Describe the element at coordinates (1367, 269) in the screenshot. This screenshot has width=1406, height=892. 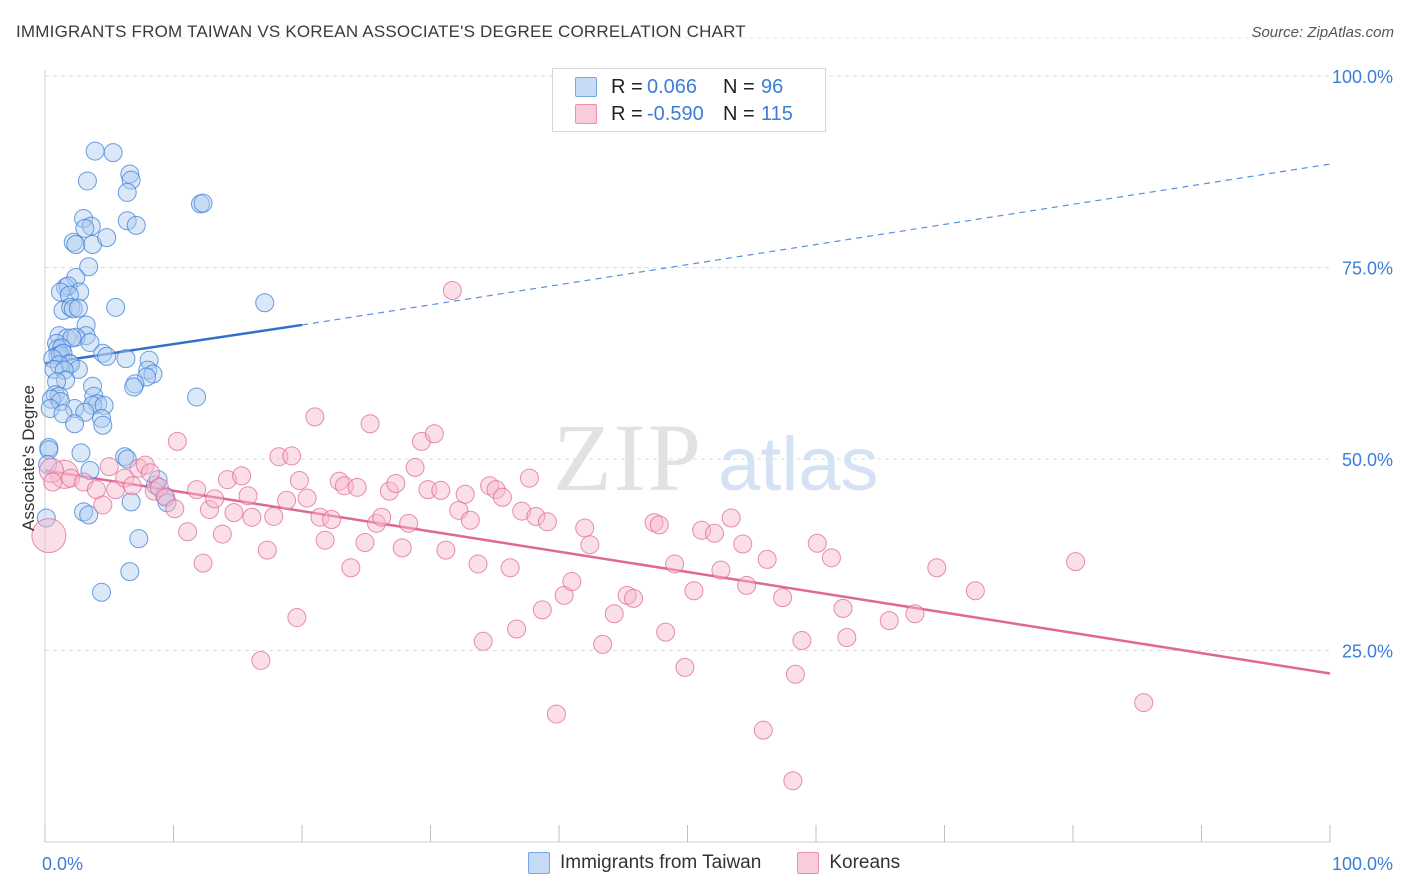
I see `y-tick-label: 75.0%` at that location.